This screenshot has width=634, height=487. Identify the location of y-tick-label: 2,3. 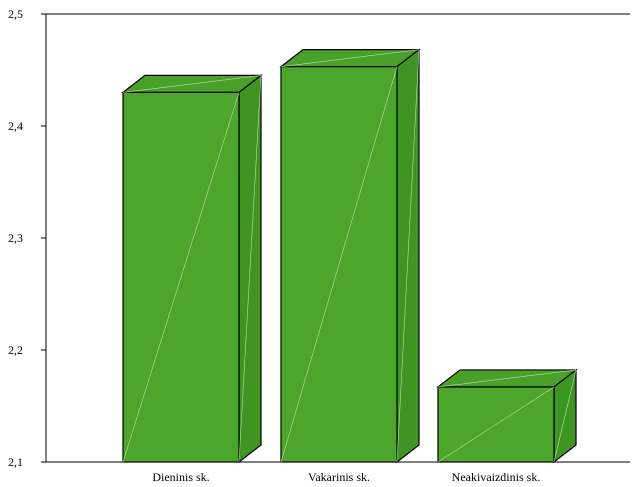
(15, 238).